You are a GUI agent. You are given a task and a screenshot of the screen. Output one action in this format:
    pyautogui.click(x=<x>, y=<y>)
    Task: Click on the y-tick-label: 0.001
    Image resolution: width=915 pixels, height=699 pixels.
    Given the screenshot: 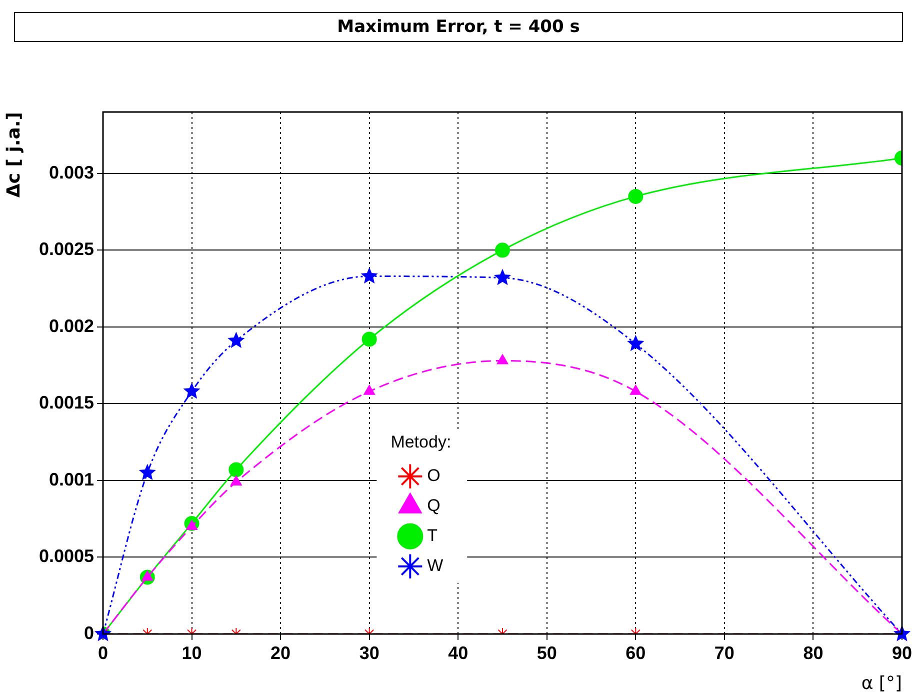 What is the action you would take?
    pyautogui.click(x=71, y=479)
    